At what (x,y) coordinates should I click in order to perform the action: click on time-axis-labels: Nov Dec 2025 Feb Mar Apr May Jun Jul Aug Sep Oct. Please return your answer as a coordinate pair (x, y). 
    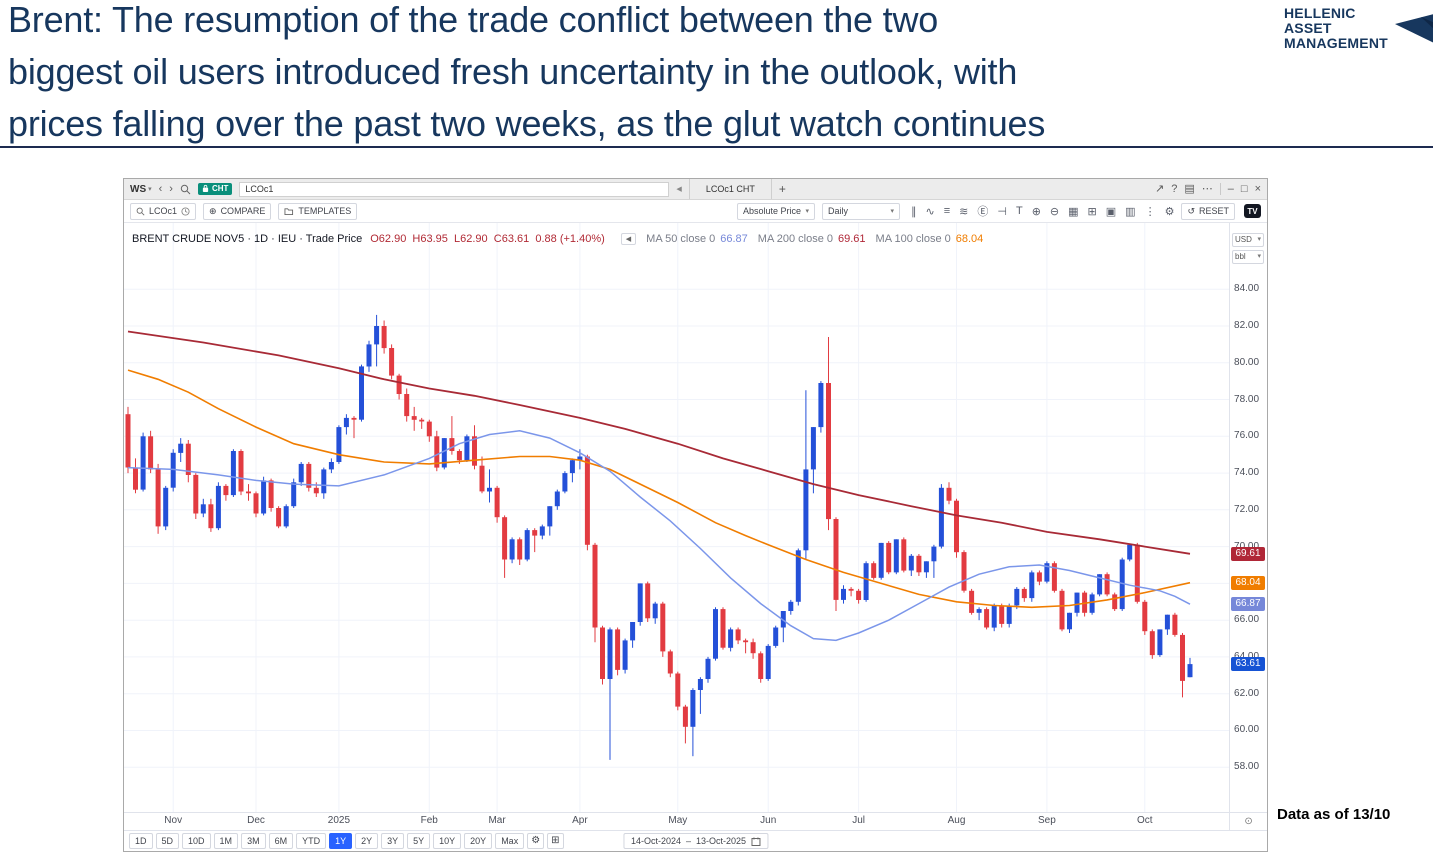
    Looking at the image, I should click on (676, 821).